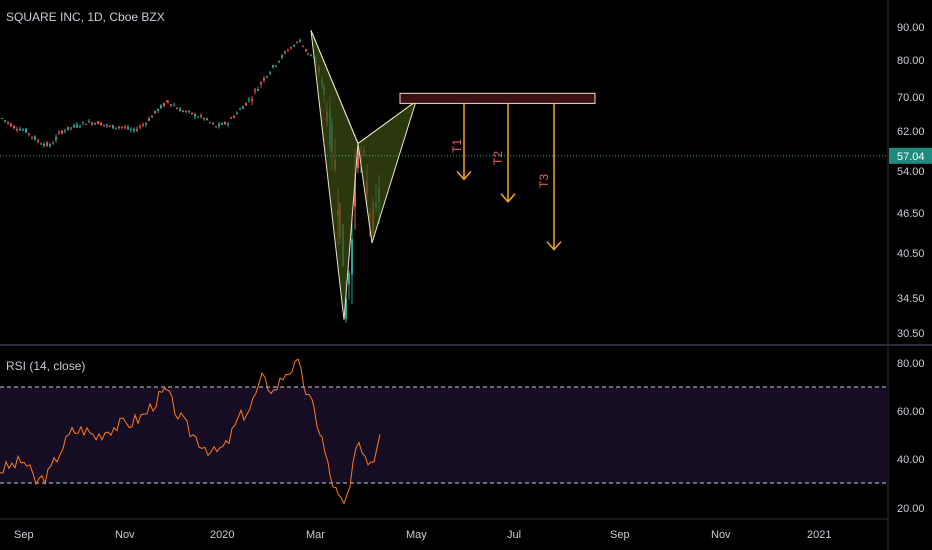 The width and height of the screenshot is (932, 550). What do you see at coordinates (911, 214) in the screenshot?
I see `price-tick: 46.50` at bounding box center [911, 214].